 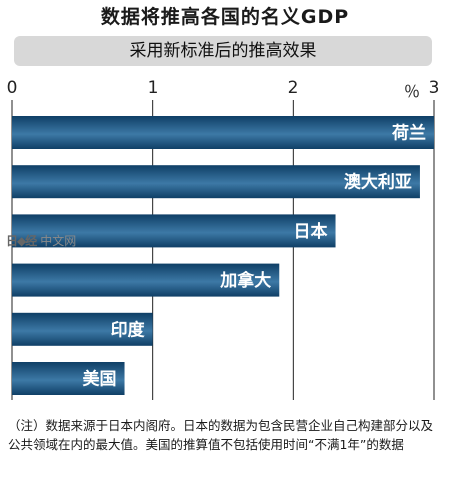 I want to click on x-tick-label: 2, so click(x=293, y=88).